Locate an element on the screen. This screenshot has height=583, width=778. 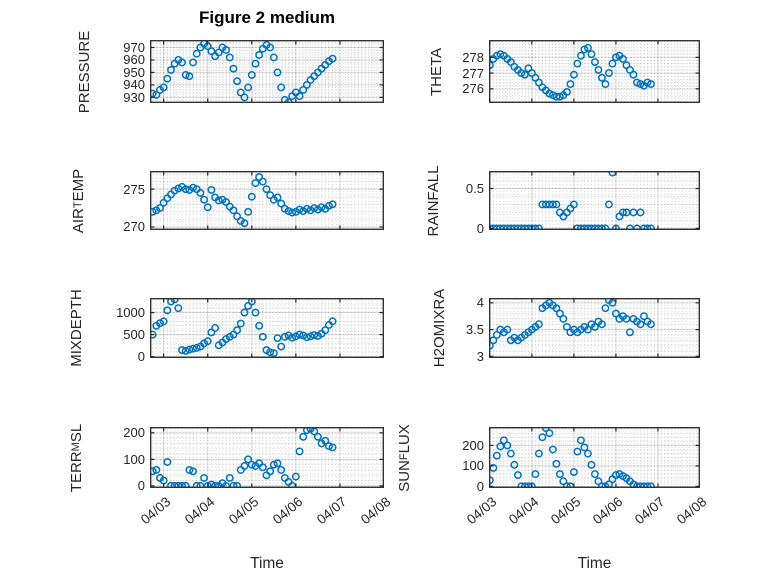
x-axis-label-right: Time is located at coordinates (594, 563).